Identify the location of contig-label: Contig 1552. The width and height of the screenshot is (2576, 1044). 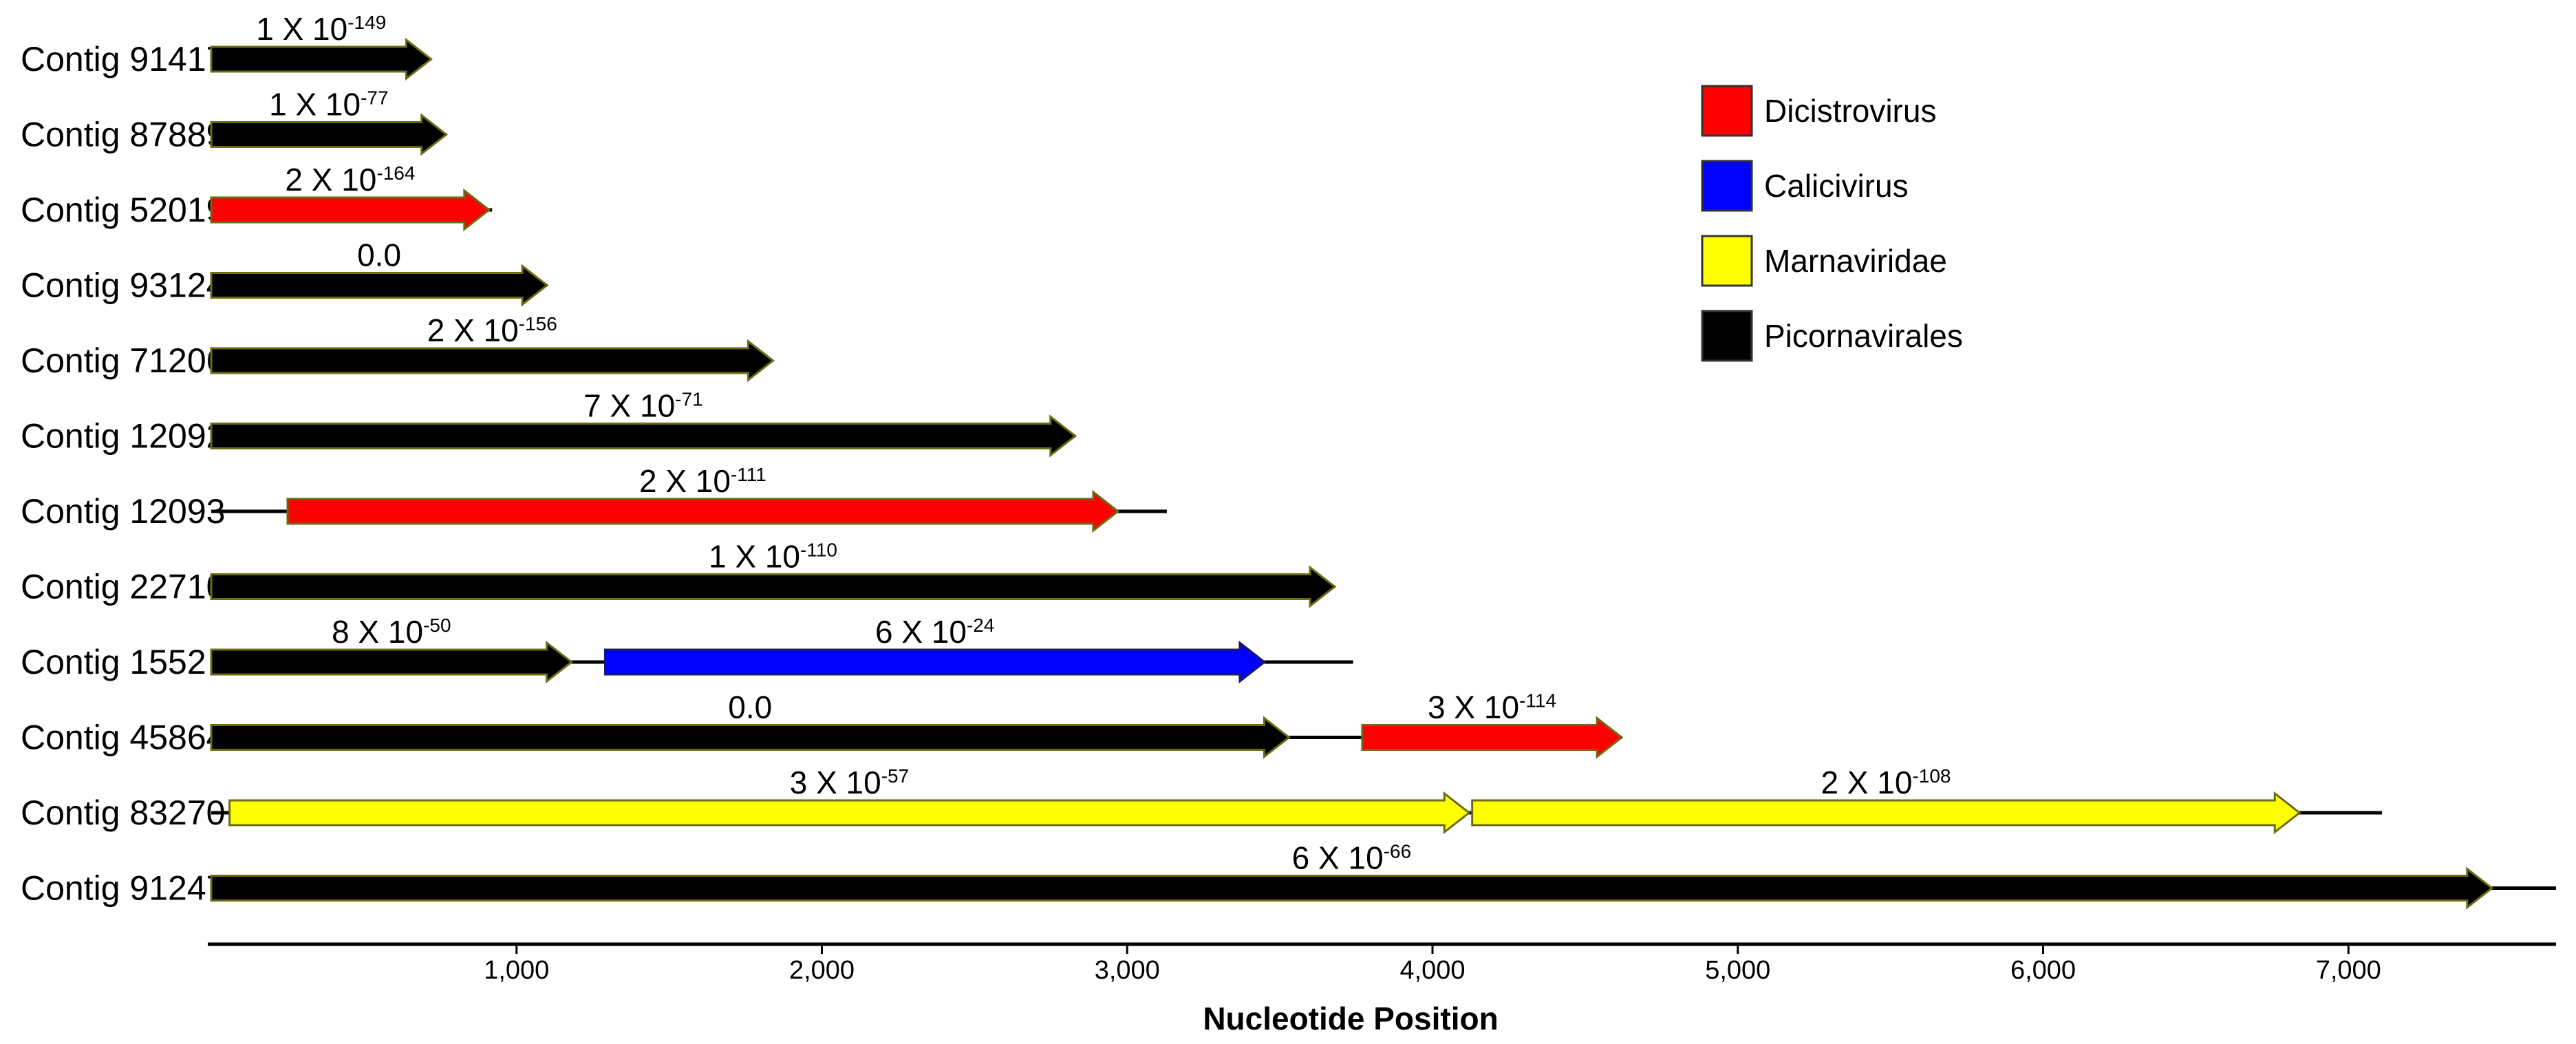
(114, 662).